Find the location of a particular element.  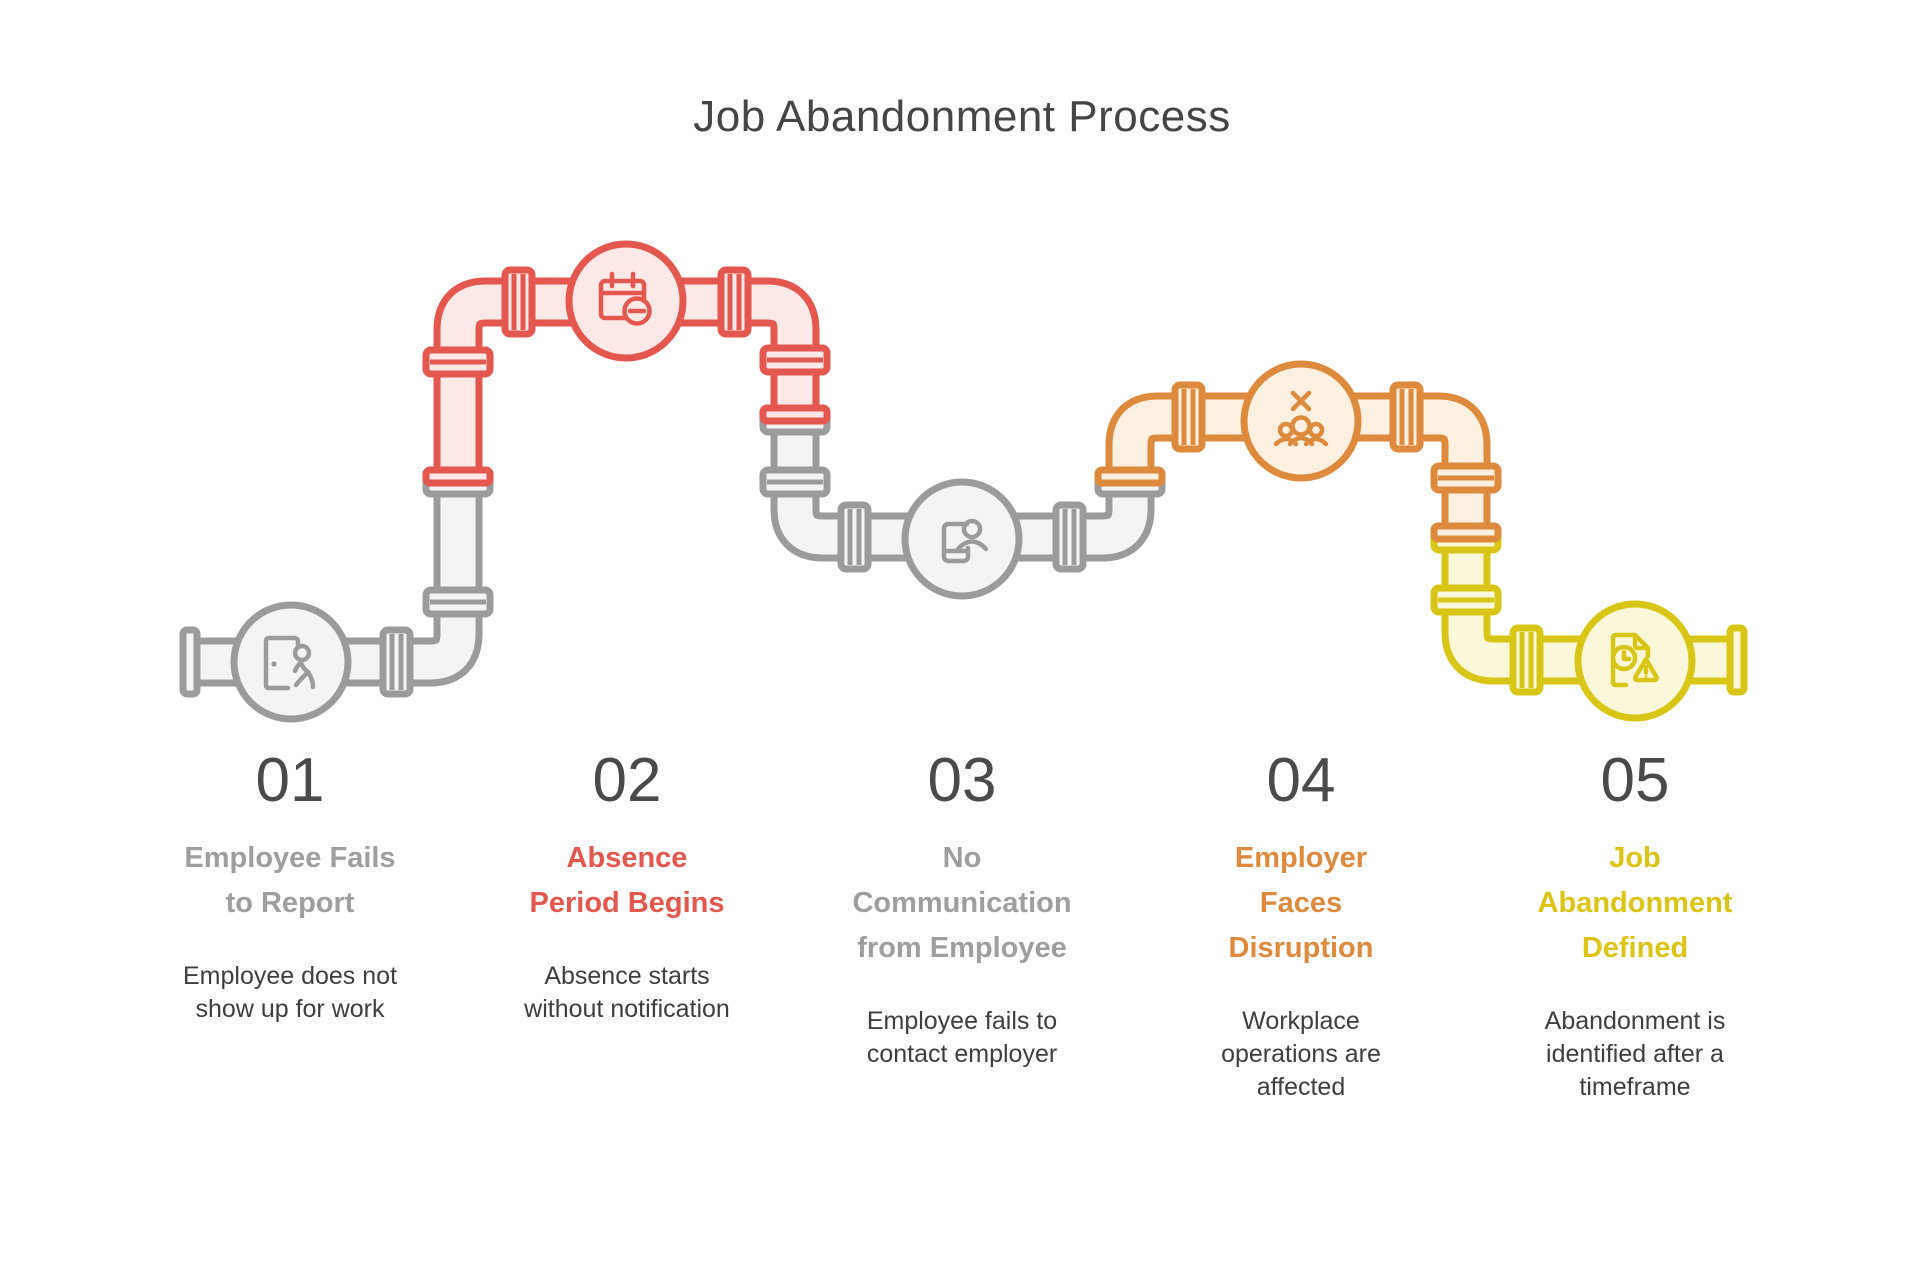

pipe-segment-yellow is located at coordinates (1589, 612).